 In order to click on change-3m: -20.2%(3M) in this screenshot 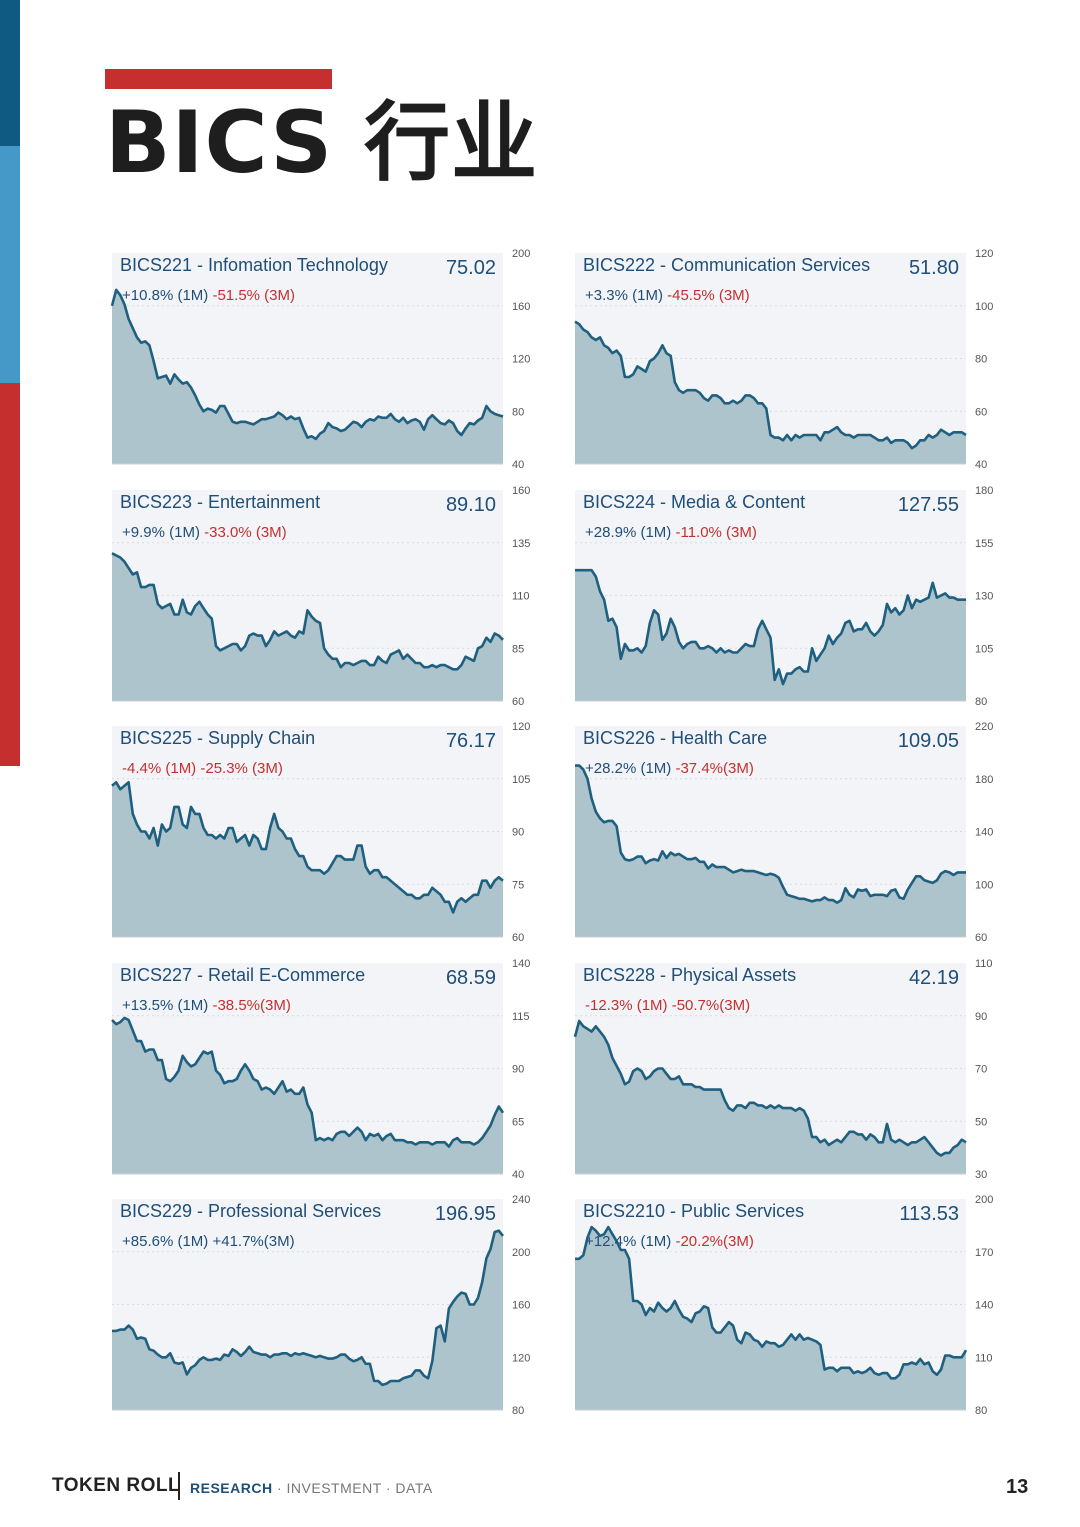, I will do `click(714, 1241)`.